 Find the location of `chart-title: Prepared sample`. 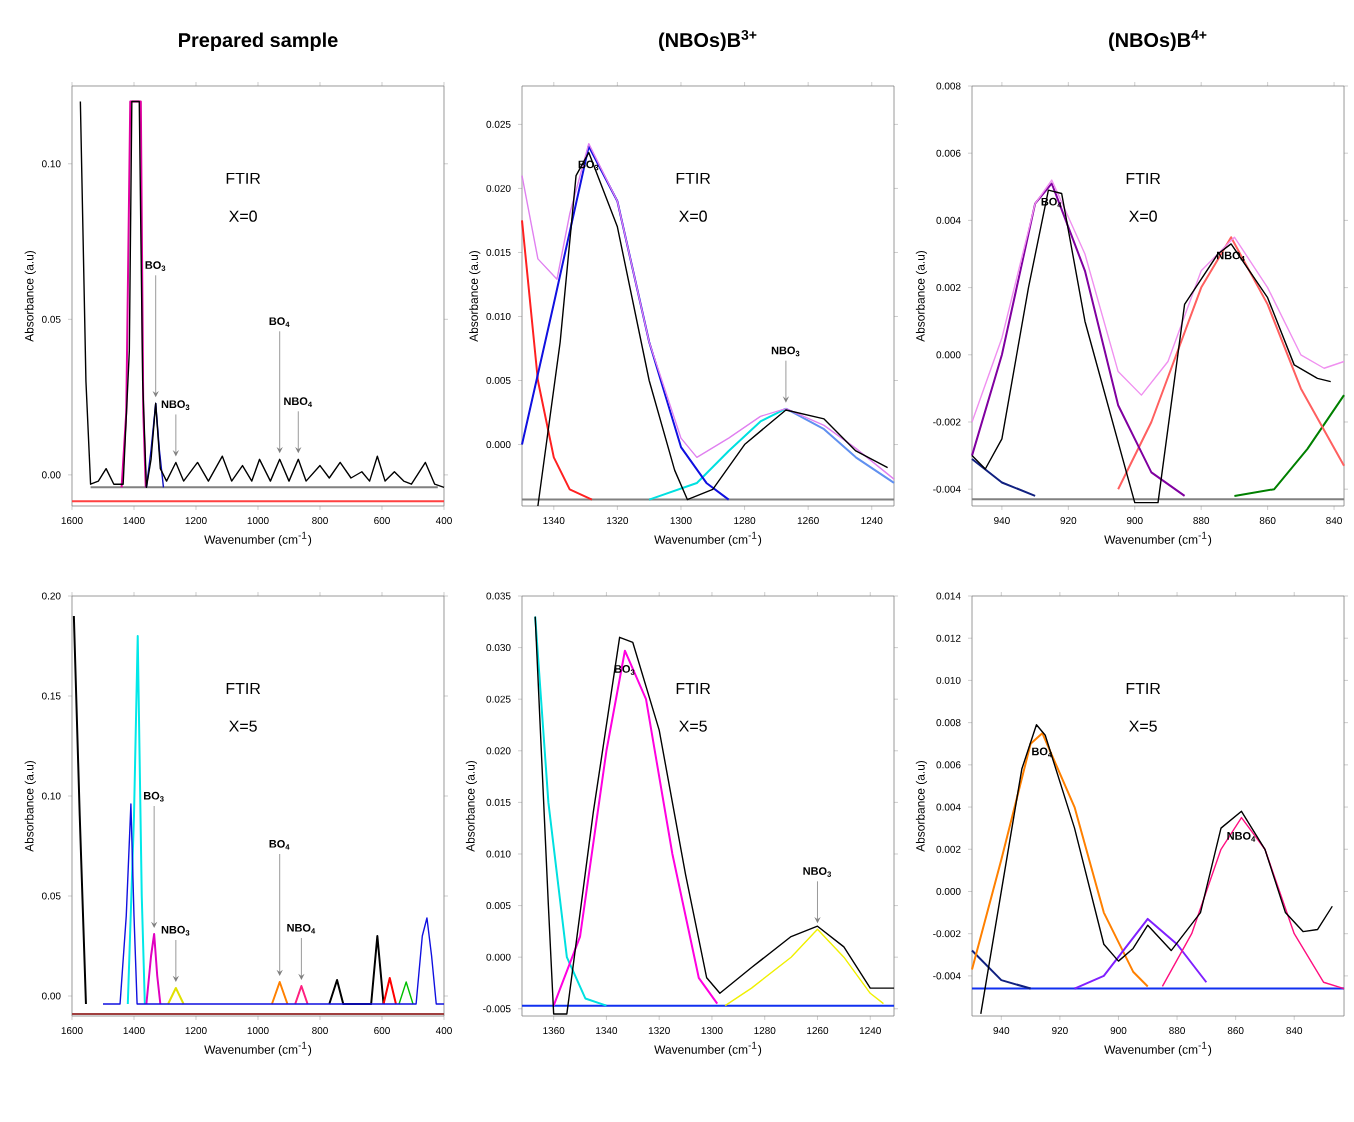

chart-title: Prepared sample is located at coordinates (258, 42).